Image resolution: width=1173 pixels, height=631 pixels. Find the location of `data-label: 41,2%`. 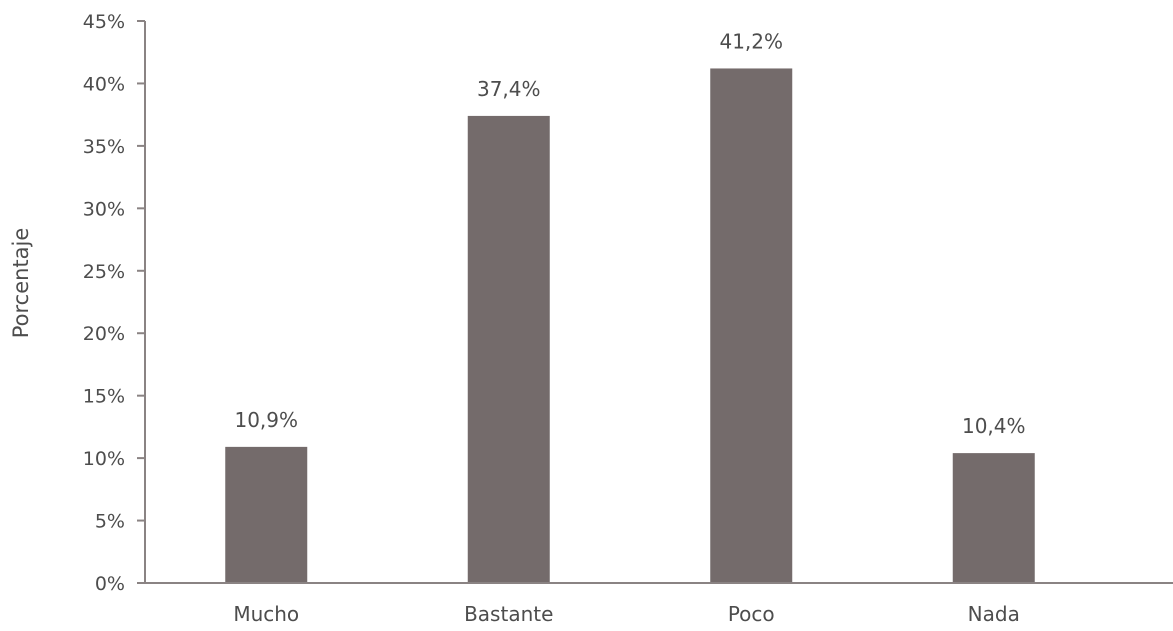

data-label: 41,2% is located at coordinates (751, 41).